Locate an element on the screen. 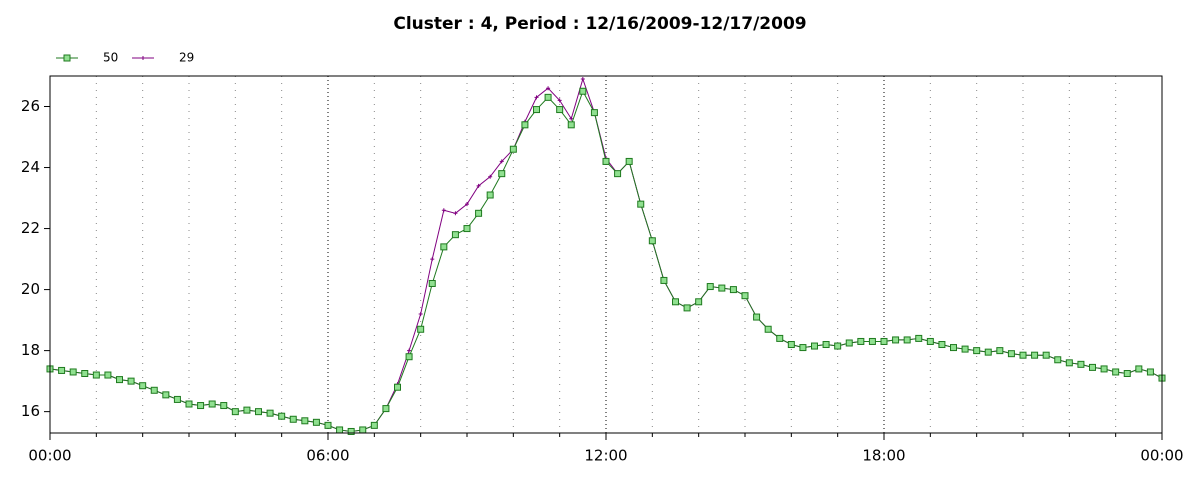  y-tick-label: 18 is located at coordinates (30, 350).